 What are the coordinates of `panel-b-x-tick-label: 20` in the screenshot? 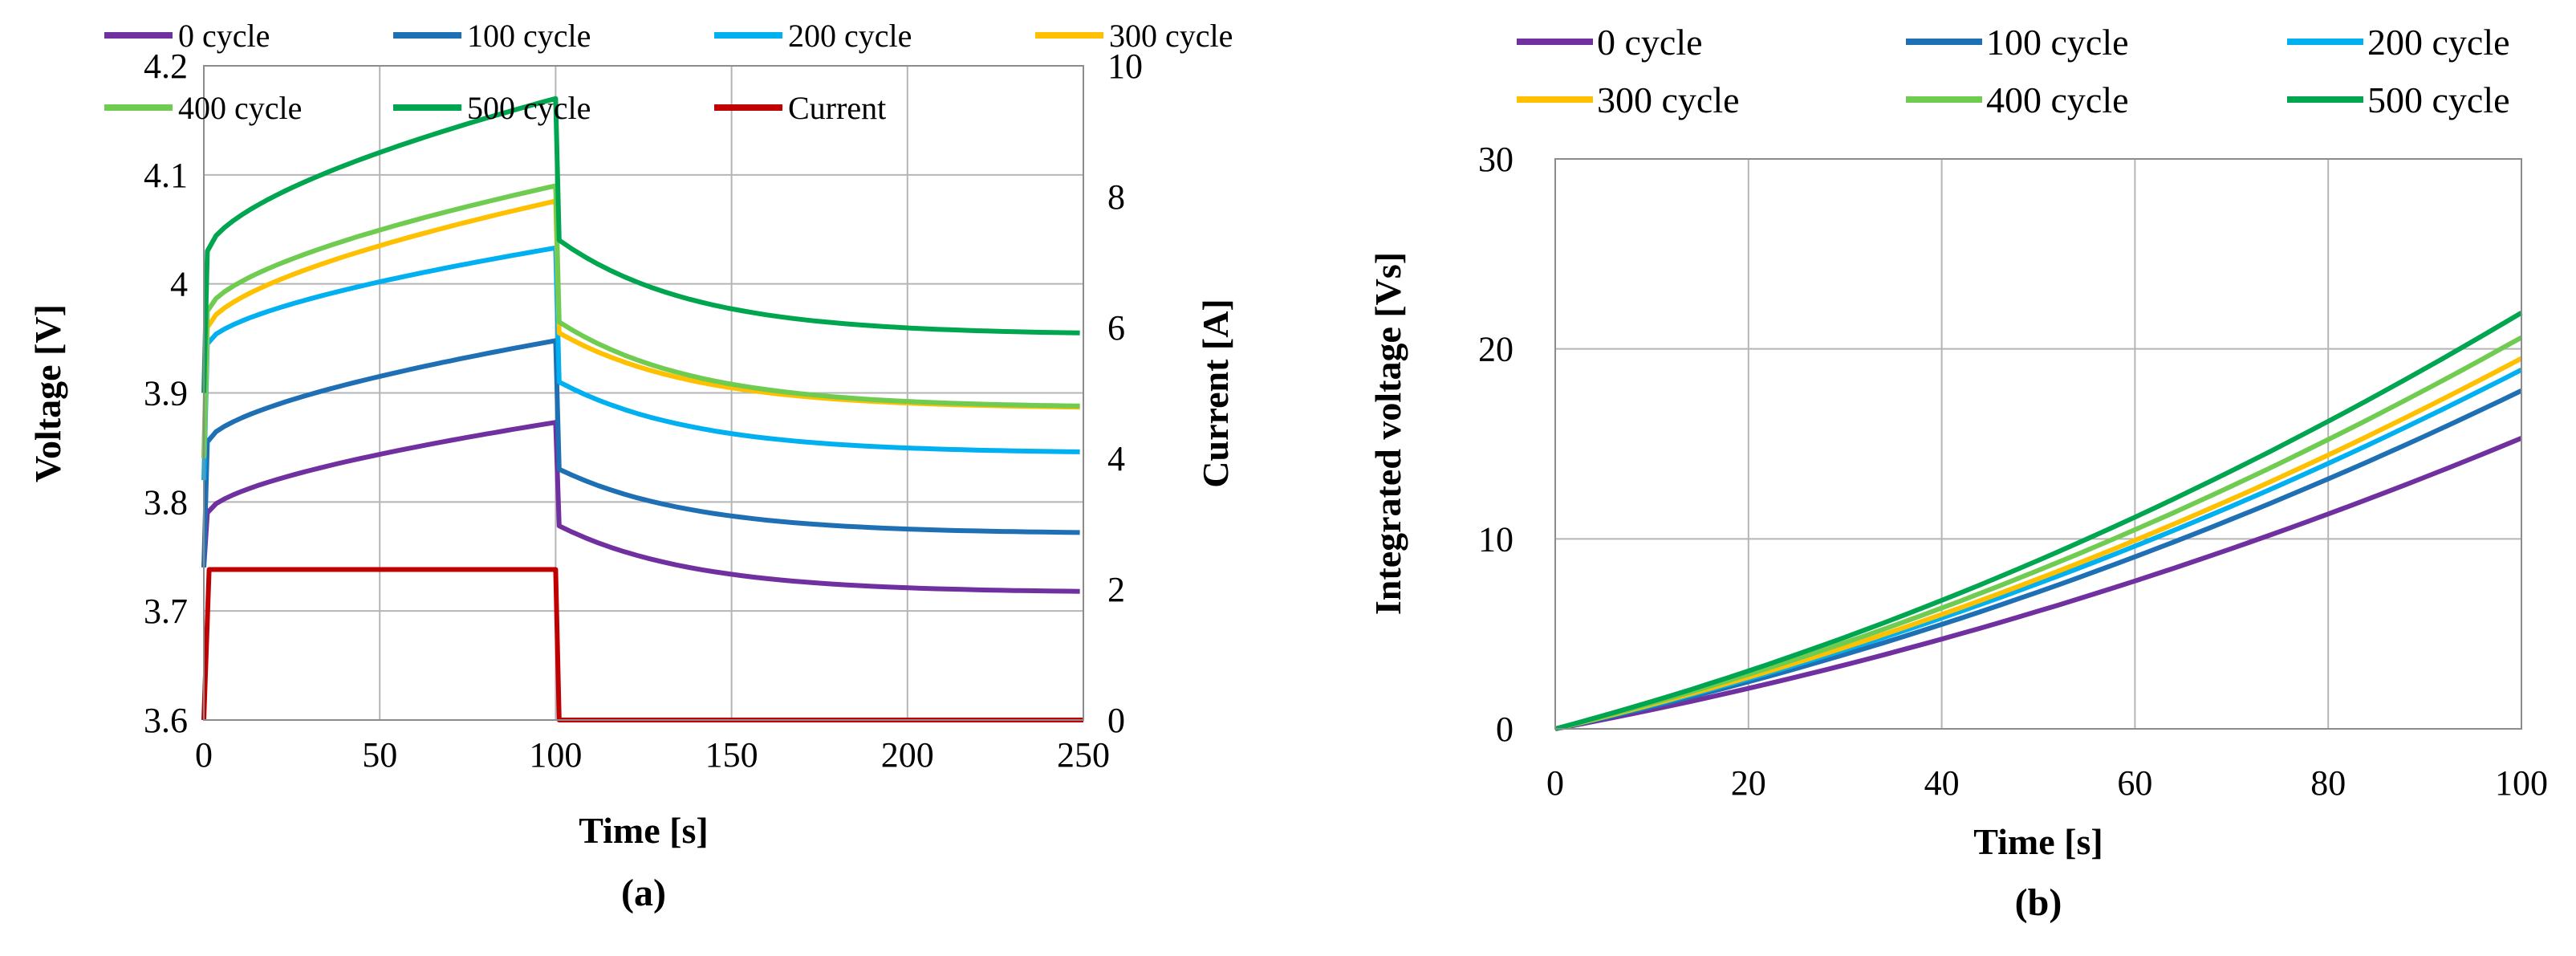 It's located at (1749, 783).